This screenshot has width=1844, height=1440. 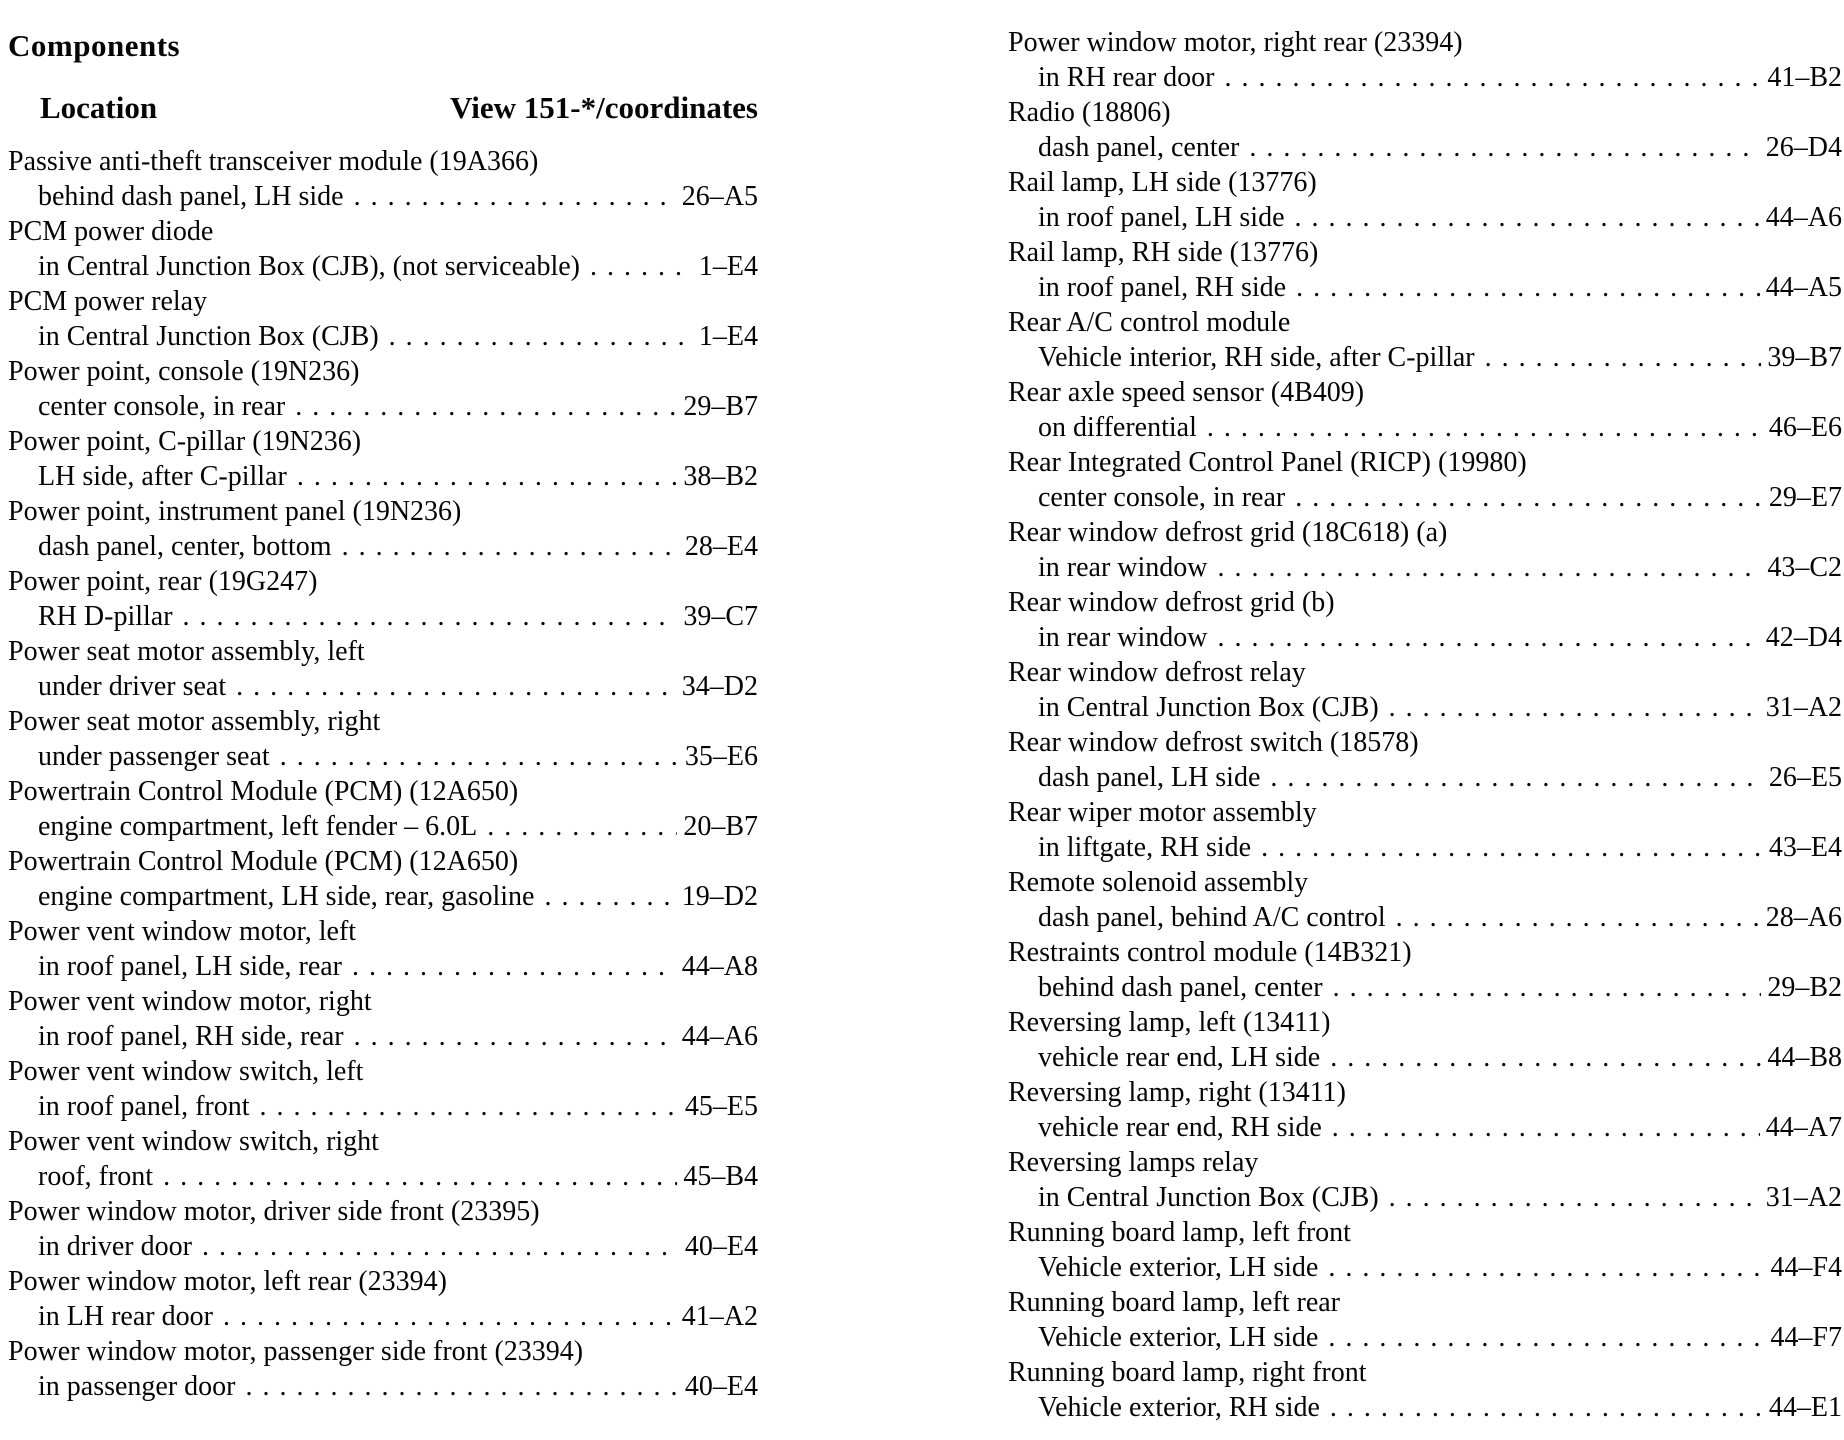 What do you see at coordinates (1803, 287) in the screenshot?
I see `view-coordinate: 44–A5` at bounding box center [1803, 287].